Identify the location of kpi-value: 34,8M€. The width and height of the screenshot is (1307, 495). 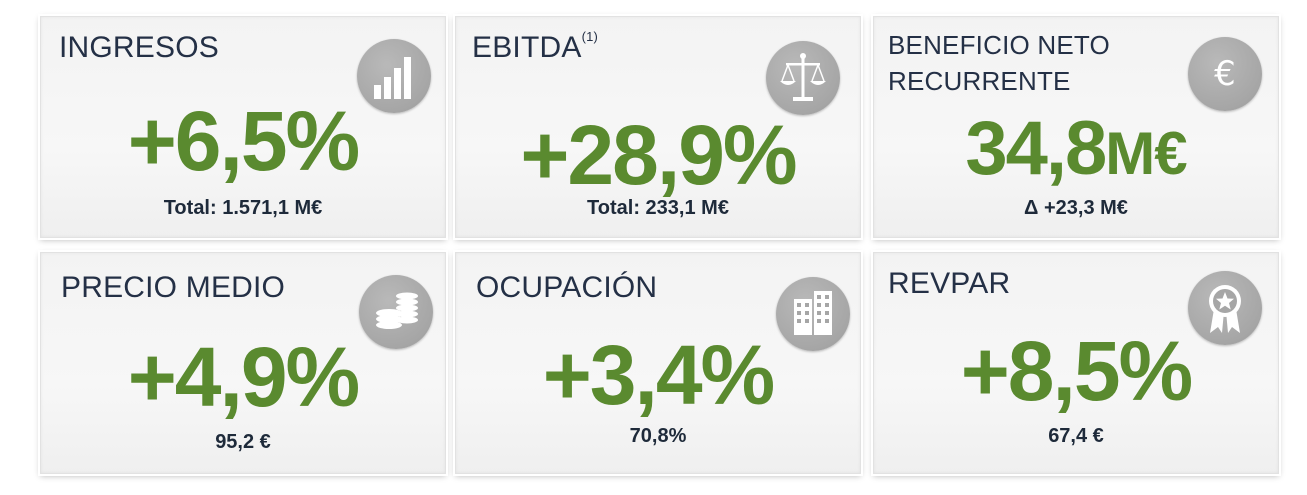
(1076, 149).